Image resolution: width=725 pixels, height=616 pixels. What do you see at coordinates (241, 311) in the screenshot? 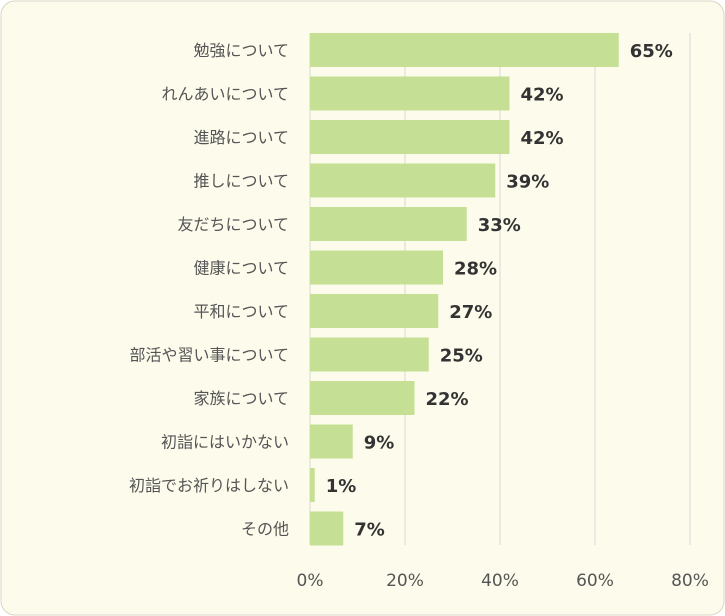
I see `category-label: 平和について` at bounding box center [241, 311].